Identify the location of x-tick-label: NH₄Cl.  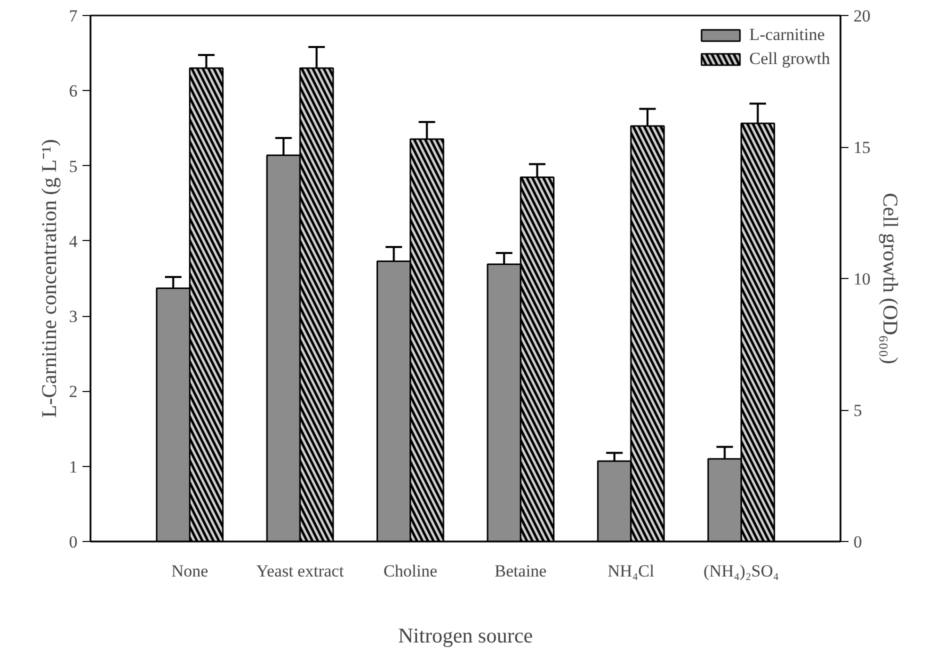
(631, 571).